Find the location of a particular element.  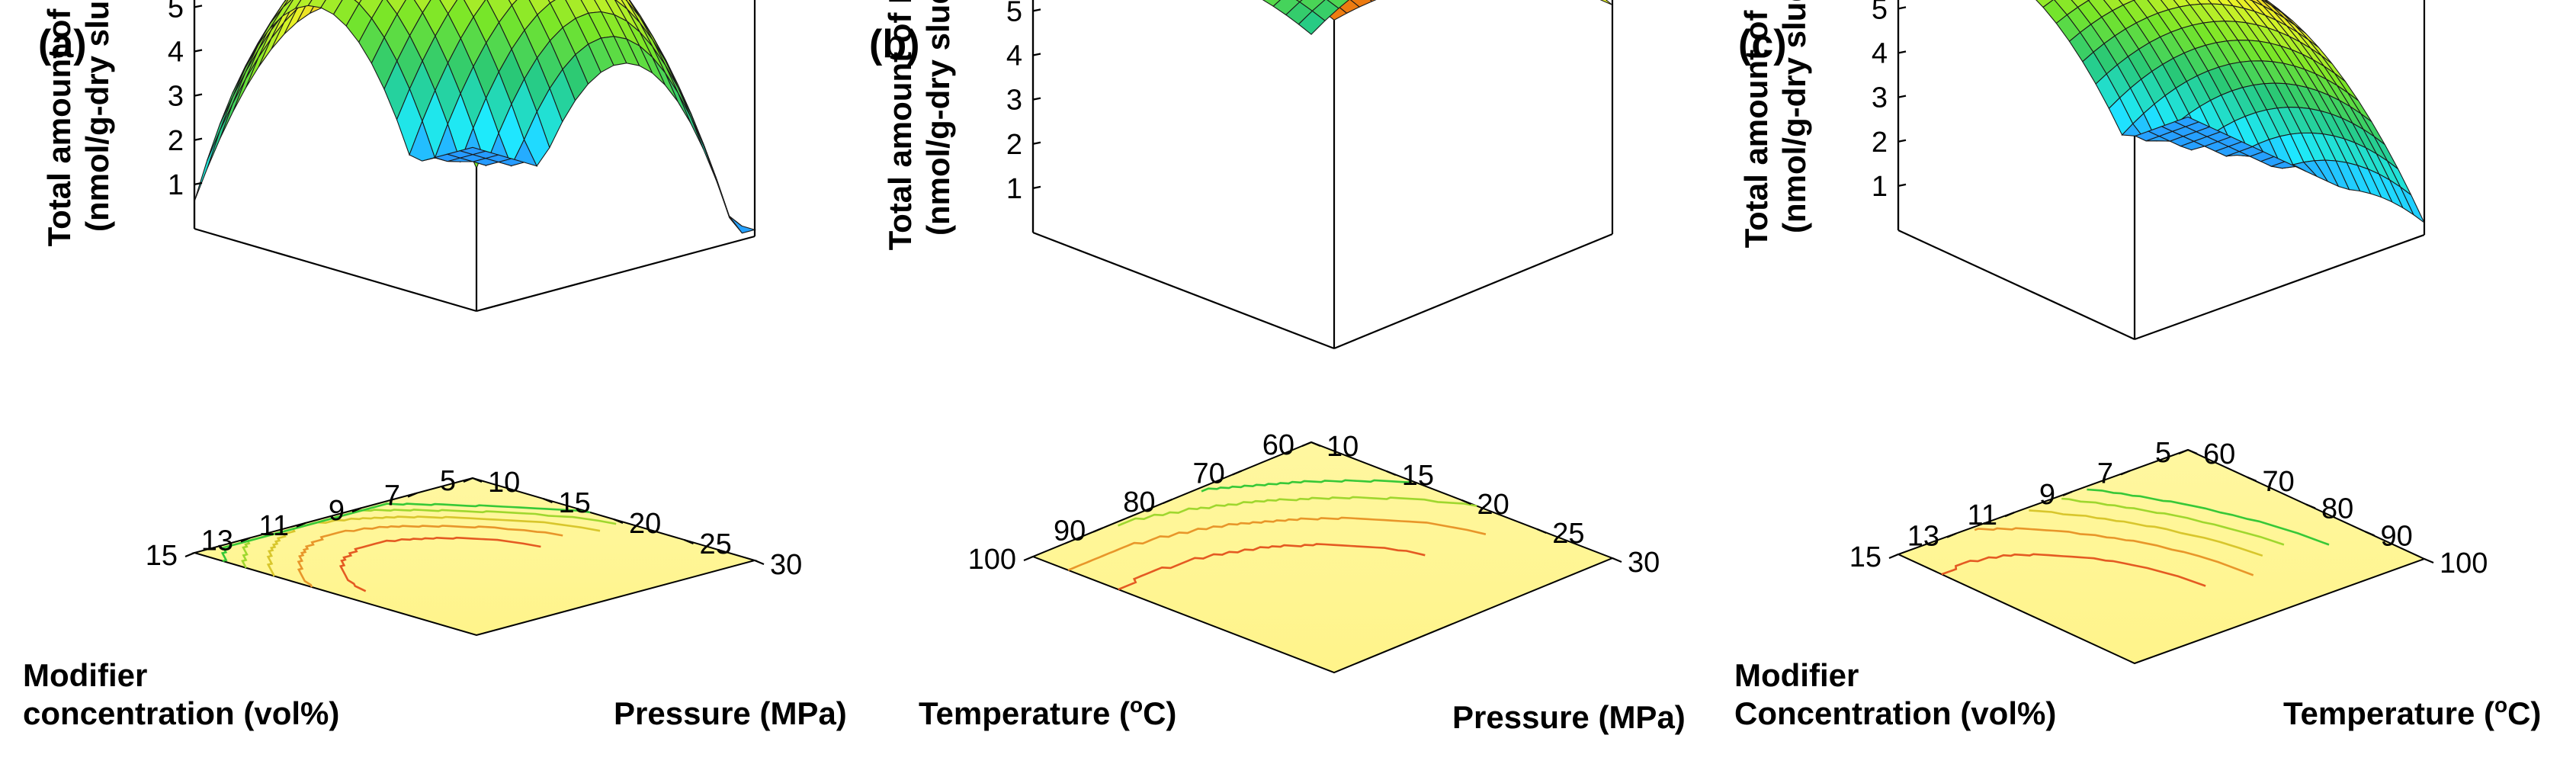

right-axis-title-text: Temperature ( is located at coordinates (2388, 713).